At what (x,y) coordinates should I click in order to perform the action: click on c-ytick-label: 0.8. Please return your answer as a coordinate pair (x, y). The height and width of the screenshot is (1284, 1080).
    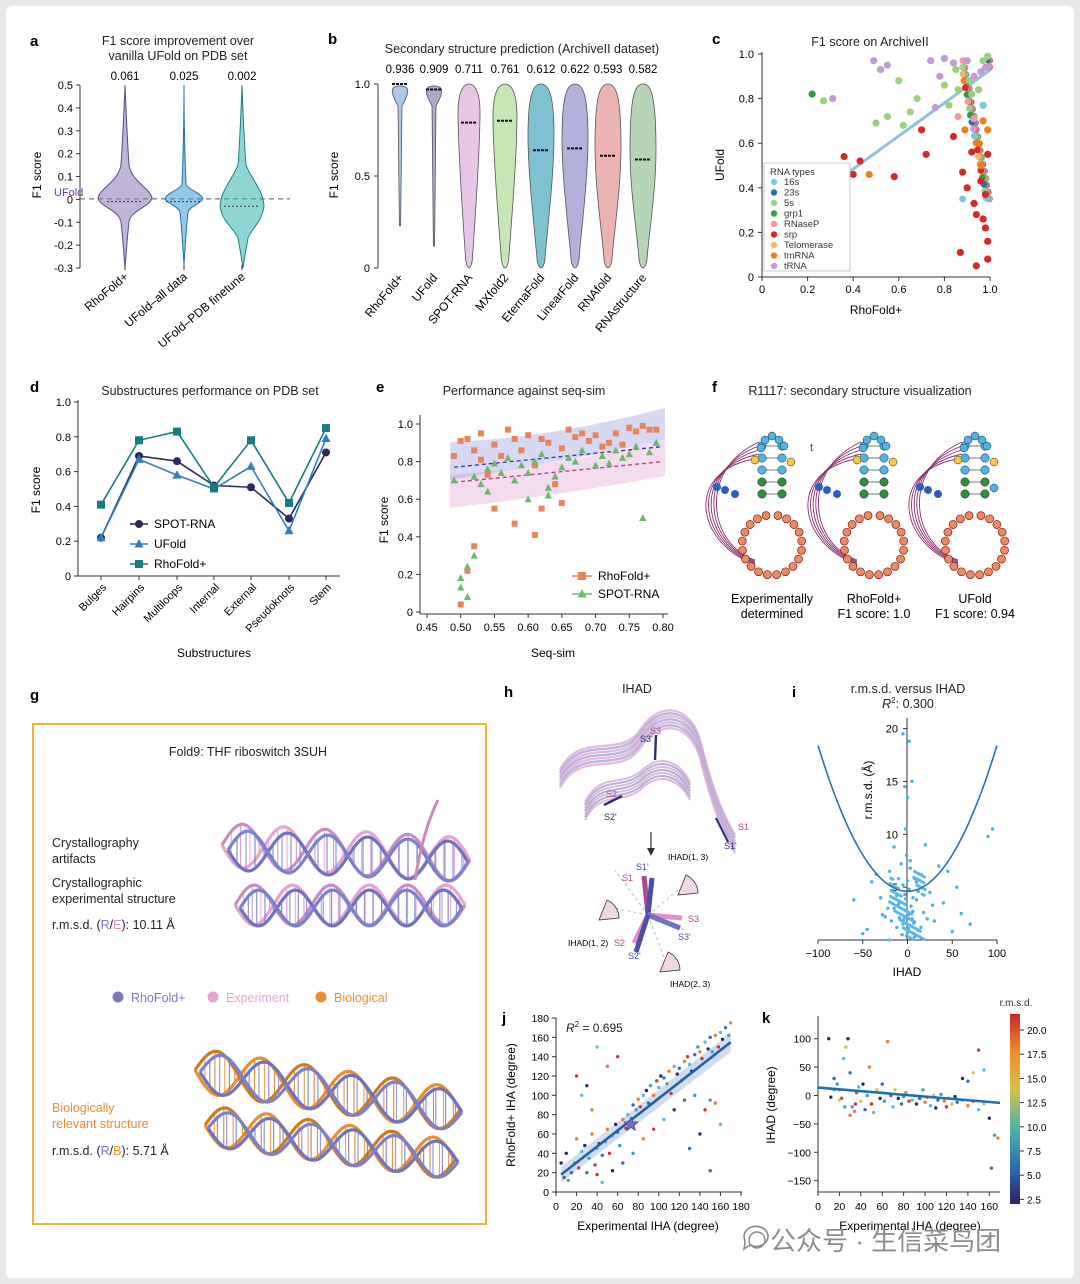
    Looking at the image, I should click on (746, 100).